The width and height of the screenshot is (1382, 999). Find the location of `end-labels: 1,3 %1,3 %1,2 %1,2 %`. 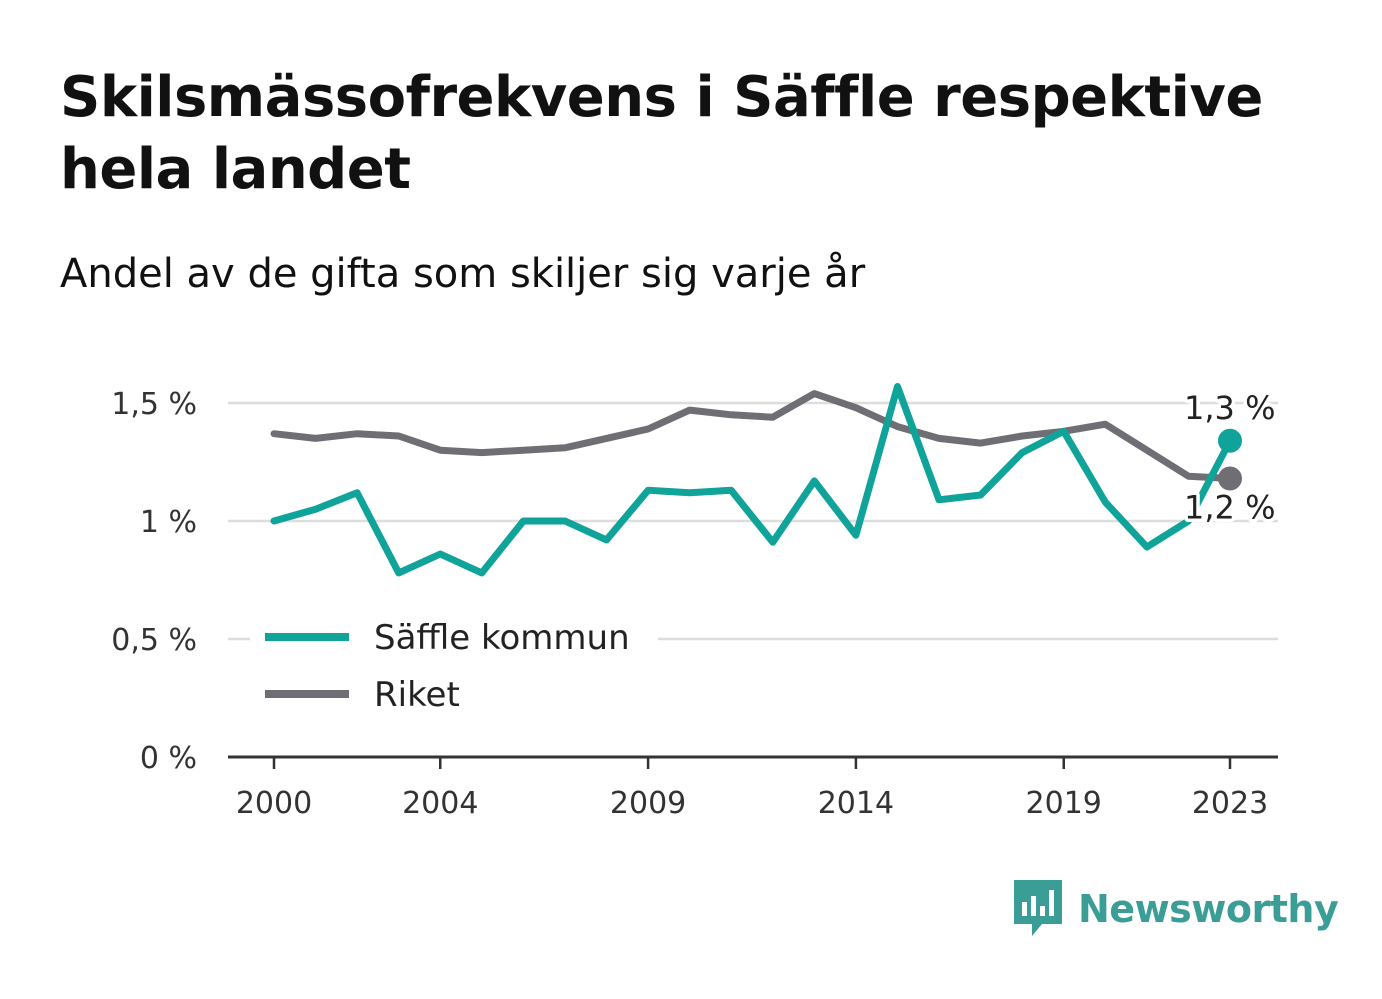

end-labels: 1,3 %1,3 %1,2 %1,2 % is located at coordinates (1230, 457).